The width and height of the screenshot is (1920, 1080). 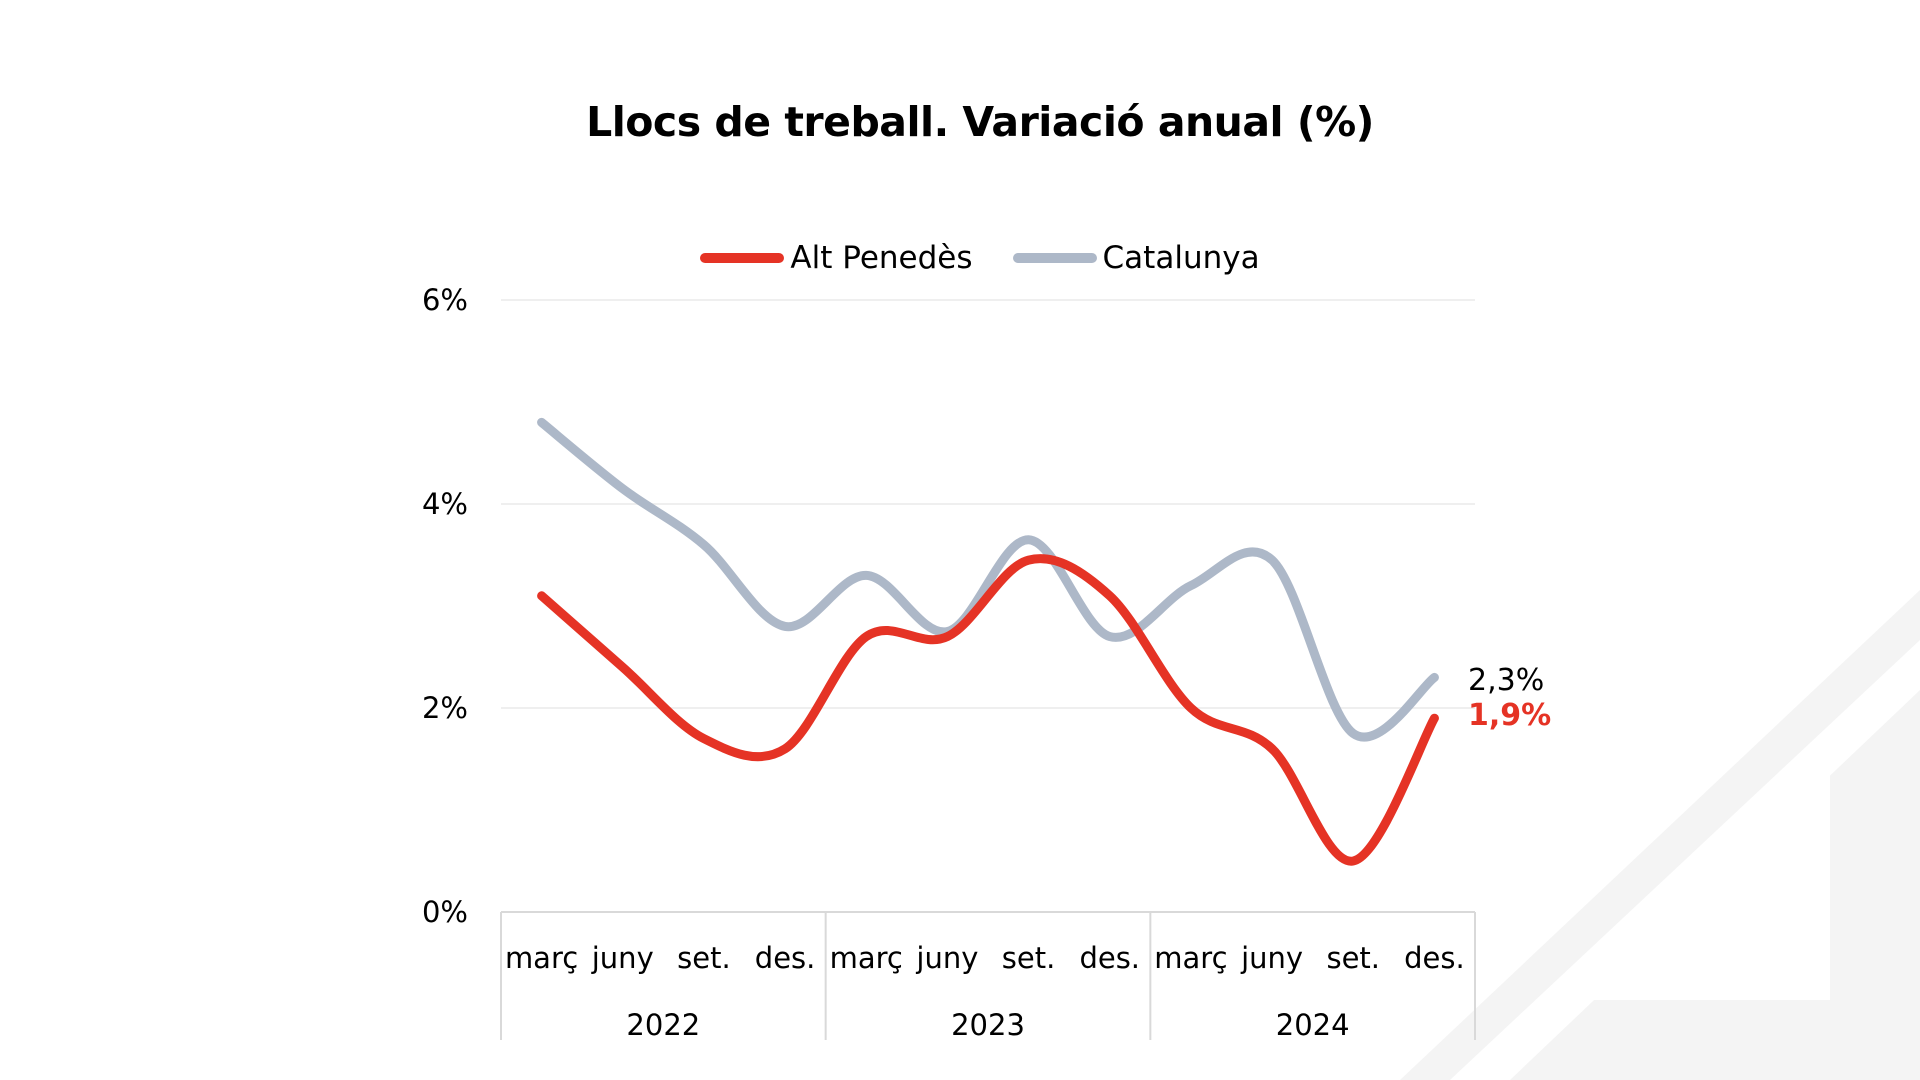 What do you see at coordinates (742, 258) in the screenshot?
I see `legend-swatch-alt-penedes` at bounding box center [742, 258].